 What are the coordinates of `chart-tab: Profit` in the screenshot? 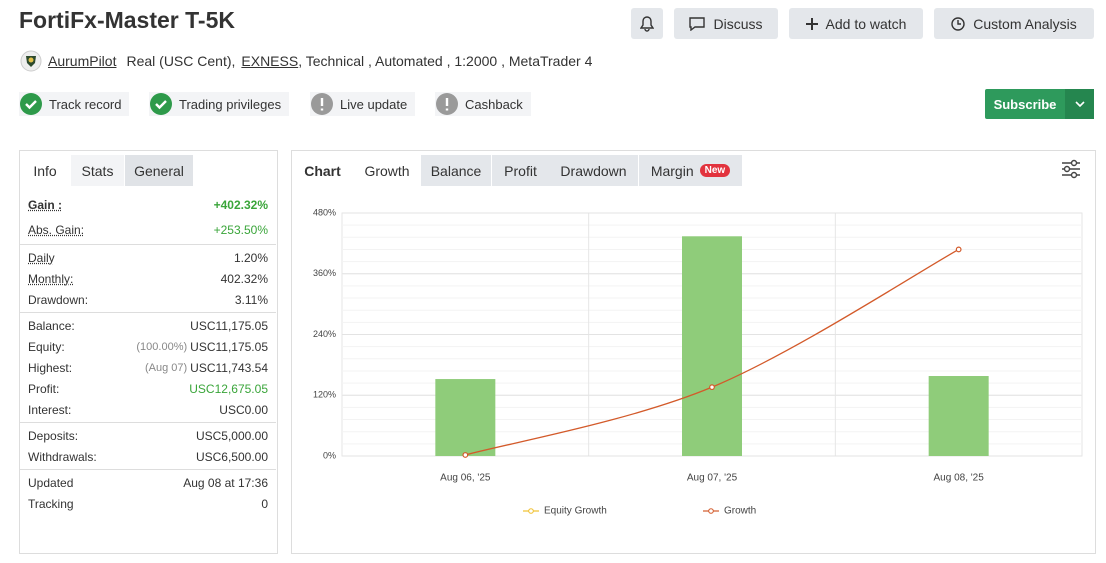 It's located at (520, 170).